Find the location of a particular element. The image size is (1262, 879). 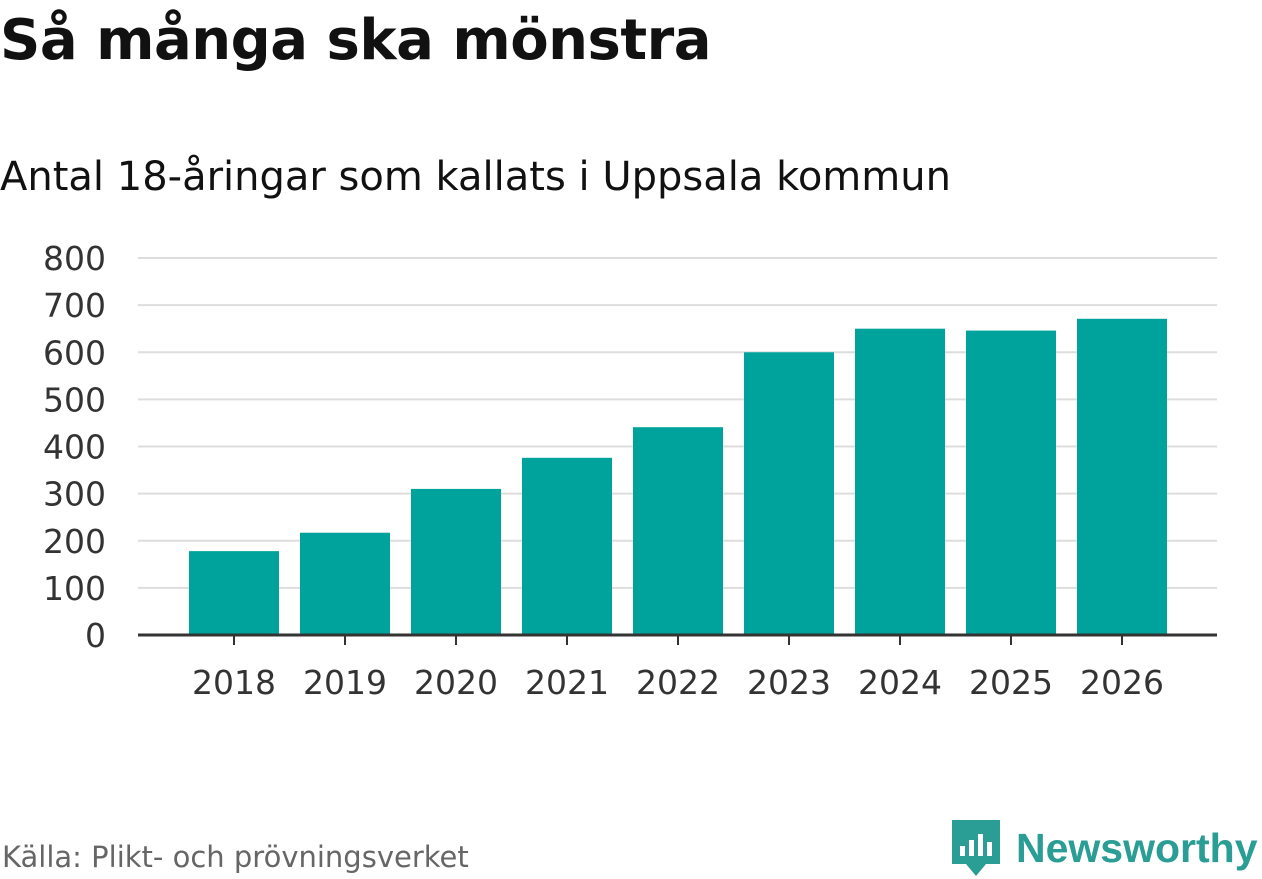

y-tick-label: 100 is located at coordinates (74, 588).